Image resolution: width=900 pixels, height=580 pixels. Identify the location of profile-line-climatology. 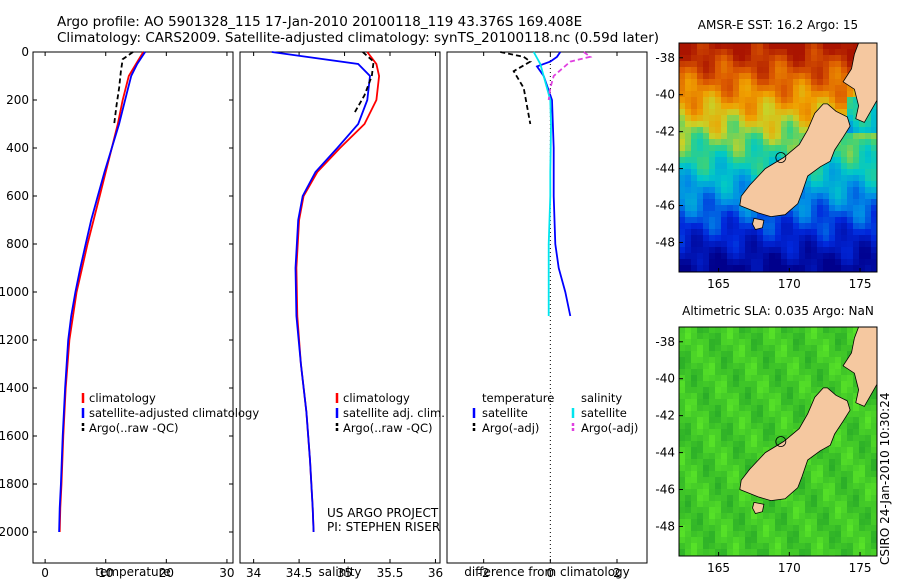
(338, 292).